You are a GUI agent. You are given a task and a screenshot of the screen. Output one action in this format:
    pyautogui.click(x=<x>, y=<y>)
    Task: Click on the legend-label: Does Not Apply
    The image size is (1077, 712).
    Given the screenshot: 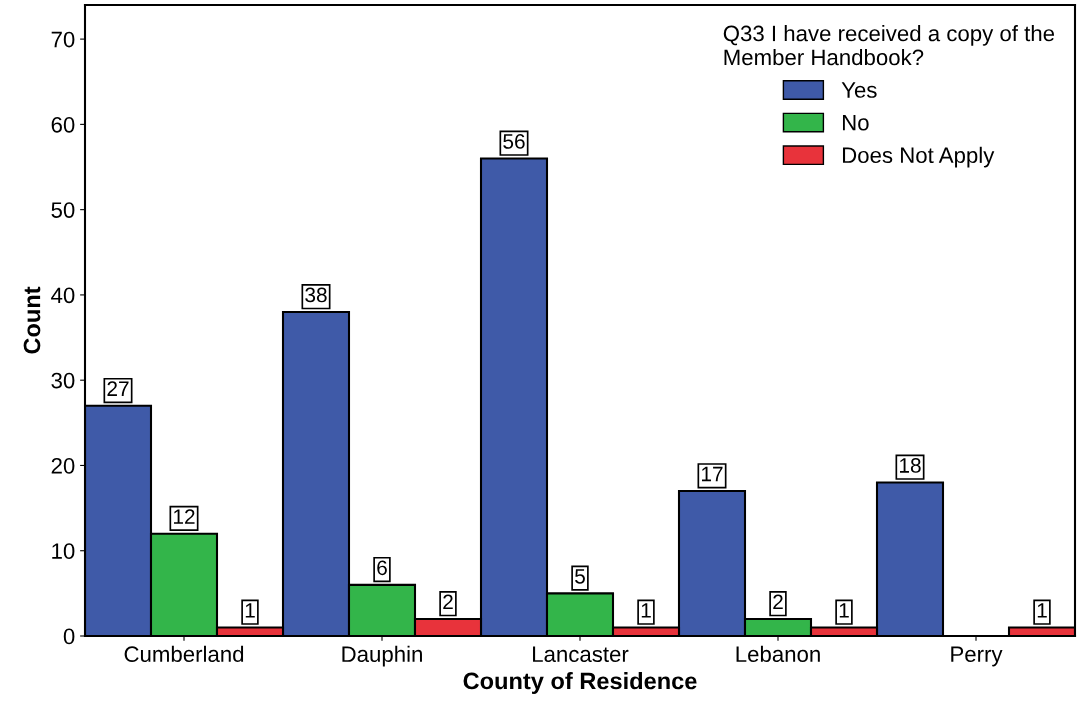 What is the action you would take?
    pyautogui.click(x=918, y=157)
    